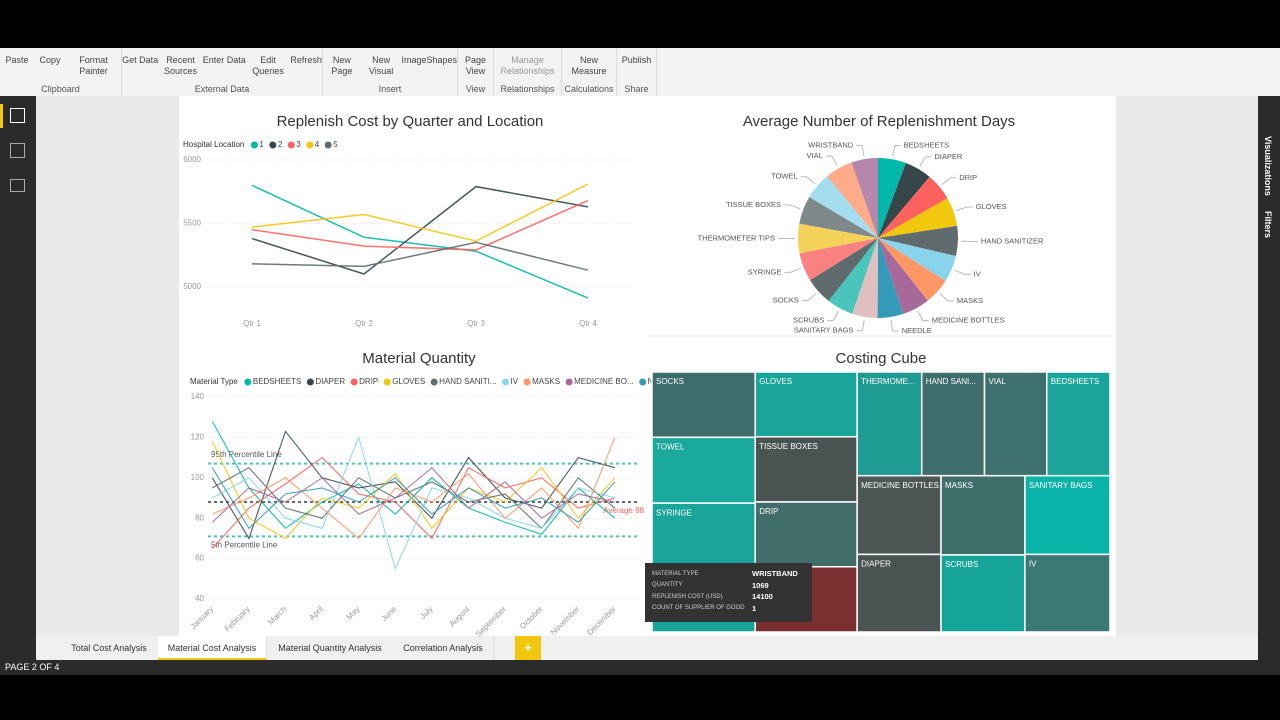 The image size is (1280, 720). I want to click on ribbon-button: Page View, so click(475, 65).